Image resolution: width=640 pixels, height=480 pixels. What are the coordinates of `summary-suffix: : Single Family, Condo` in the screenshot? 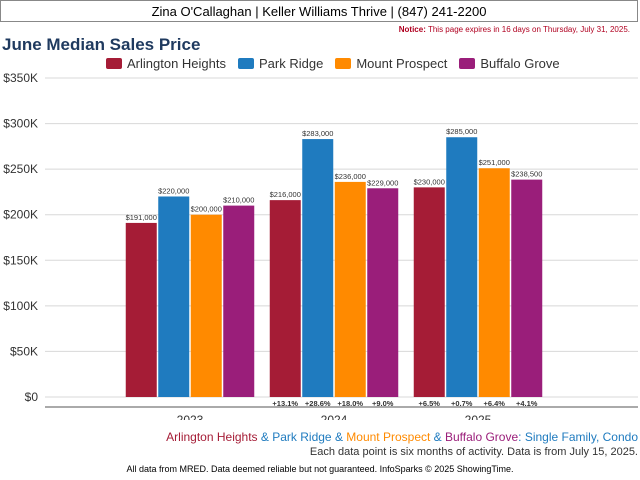 It's located at (578, 437).